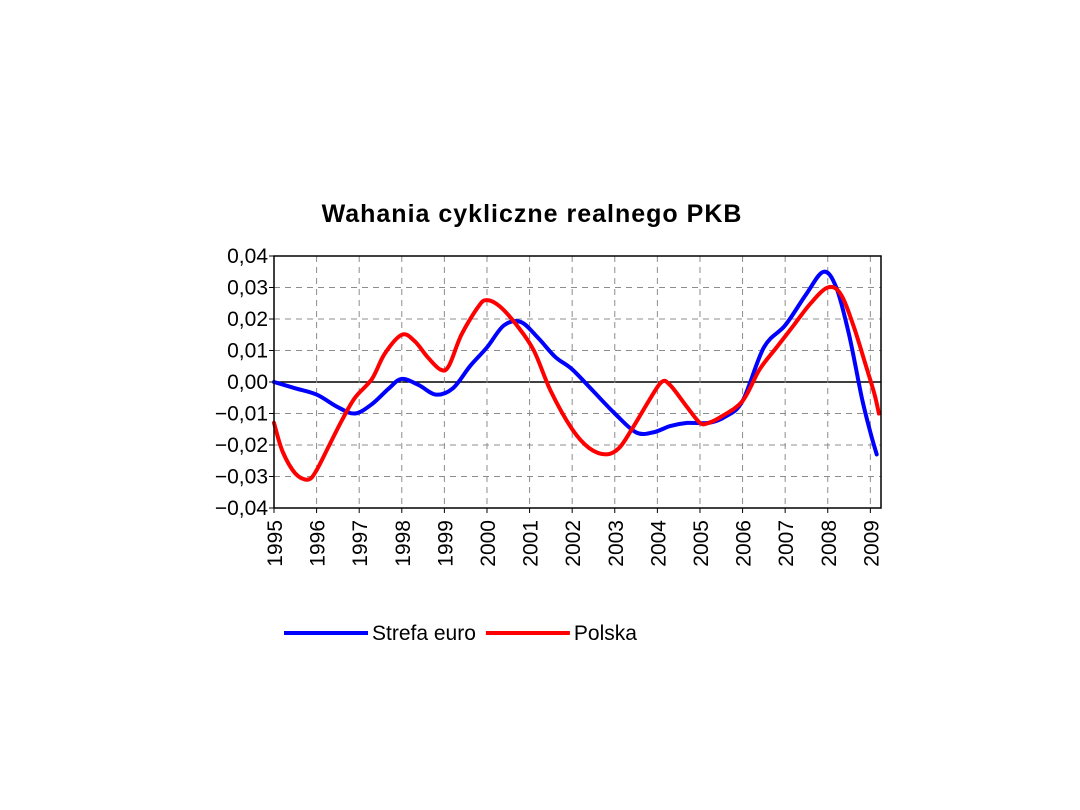 The height and width of the screenshot is (810, 1080). What do you see at coordinates (445, 543) in the screenshot?
I see `x-tick-label: 1999` at bounding box center [445, 543].